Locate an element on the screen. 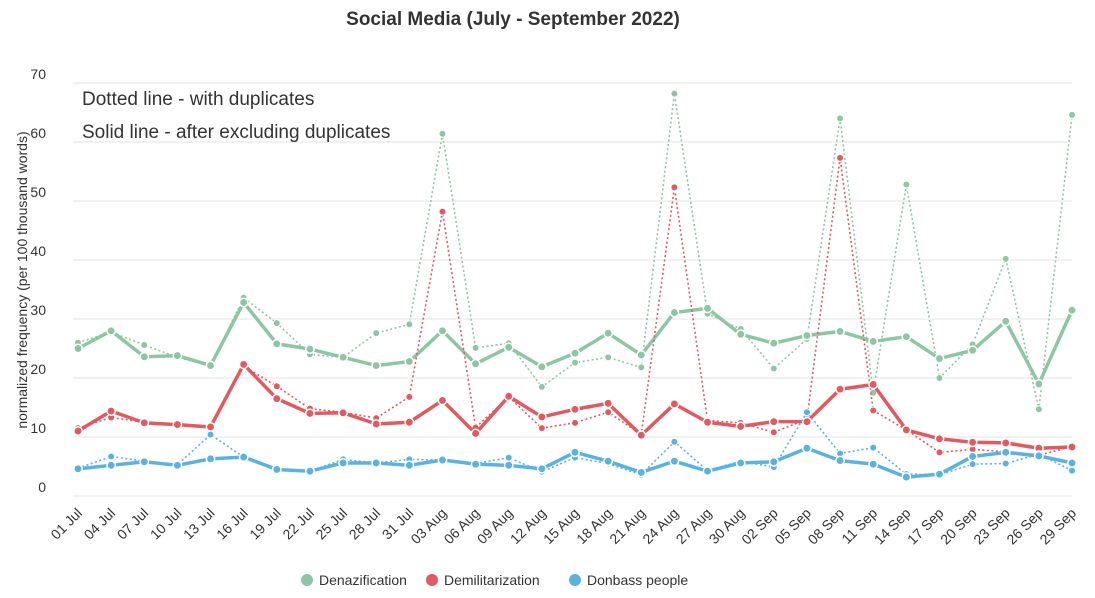  legend-item: Donbass people is located at coordinates (628, 580).